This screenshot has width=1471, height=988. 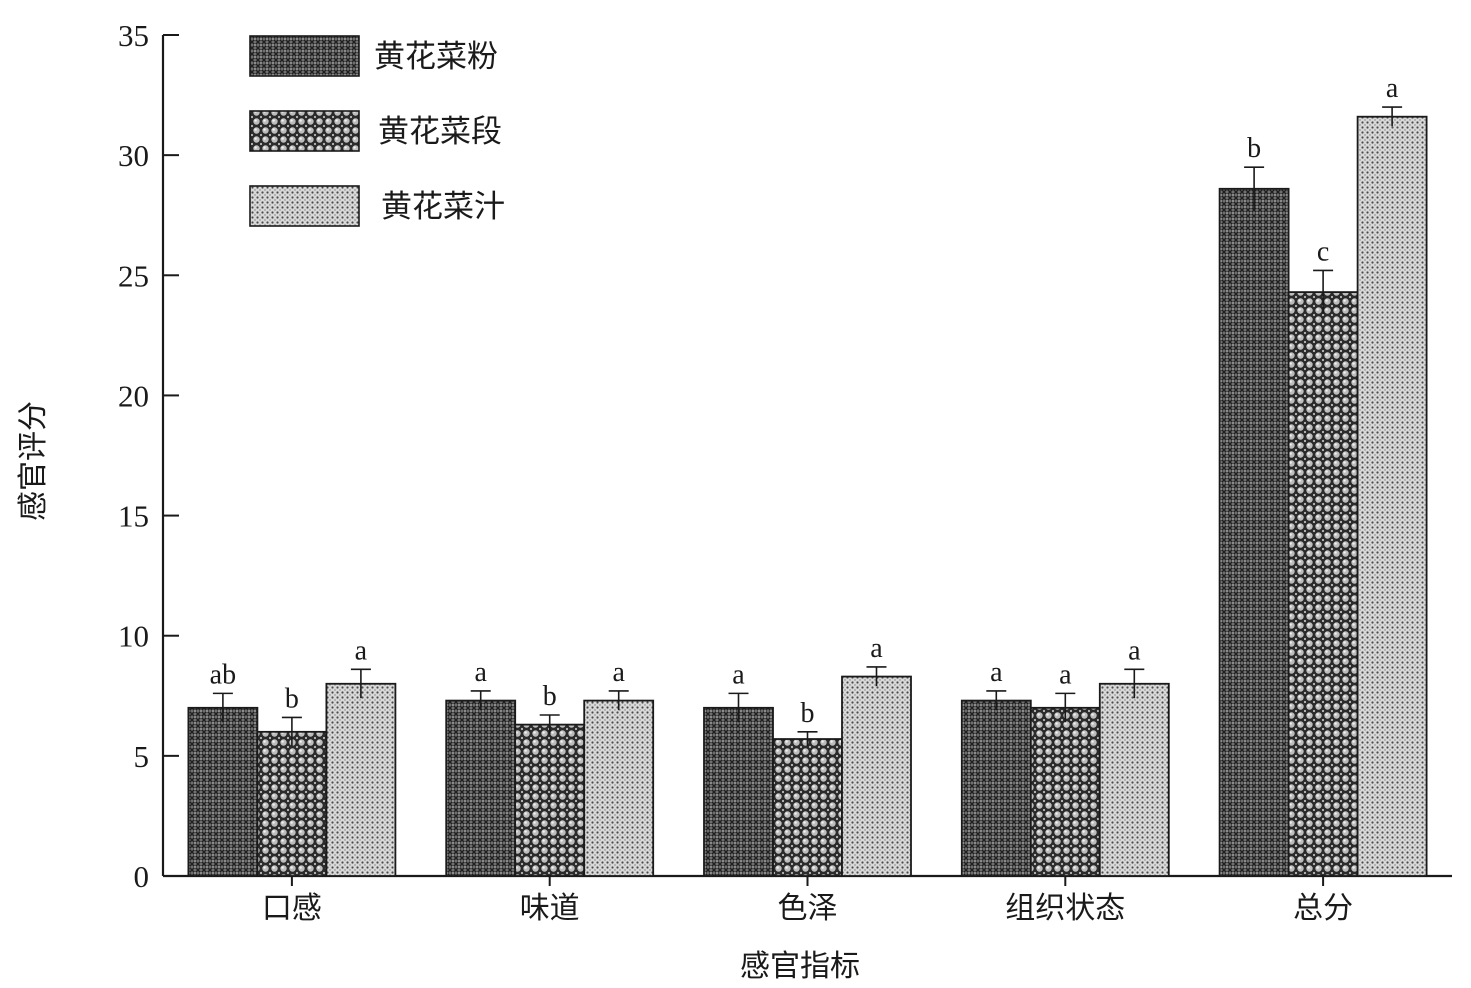 I want to click on y-tick-label: 35, so click(x=133, y=35).